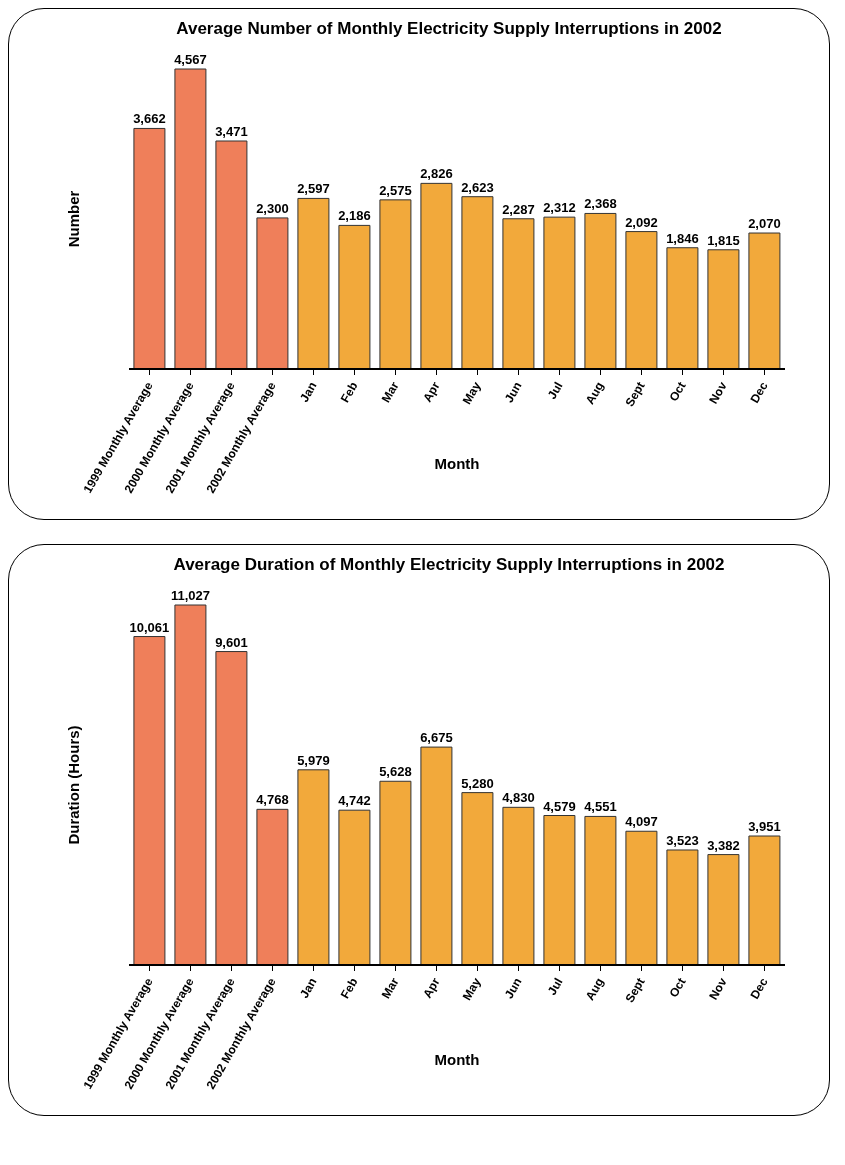  Describe the element at coordinates (518, 209) in the screenshot. I see `data-label: 2,287` at that location.